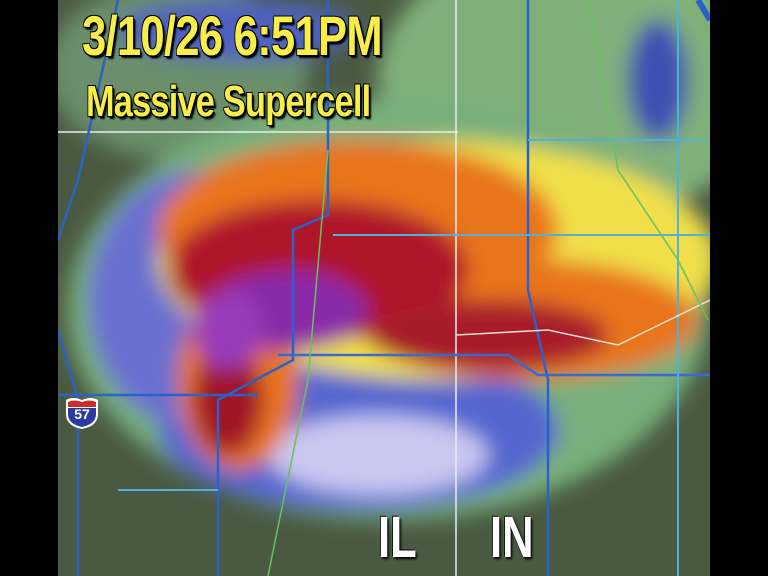 The width and height of the screenshot is (768, 576). What do you see at coordinates (232, 35) in the screenshot?
I see `datetime-caption: 3/10/26 6:51PM` at bounding box center [232, 35].